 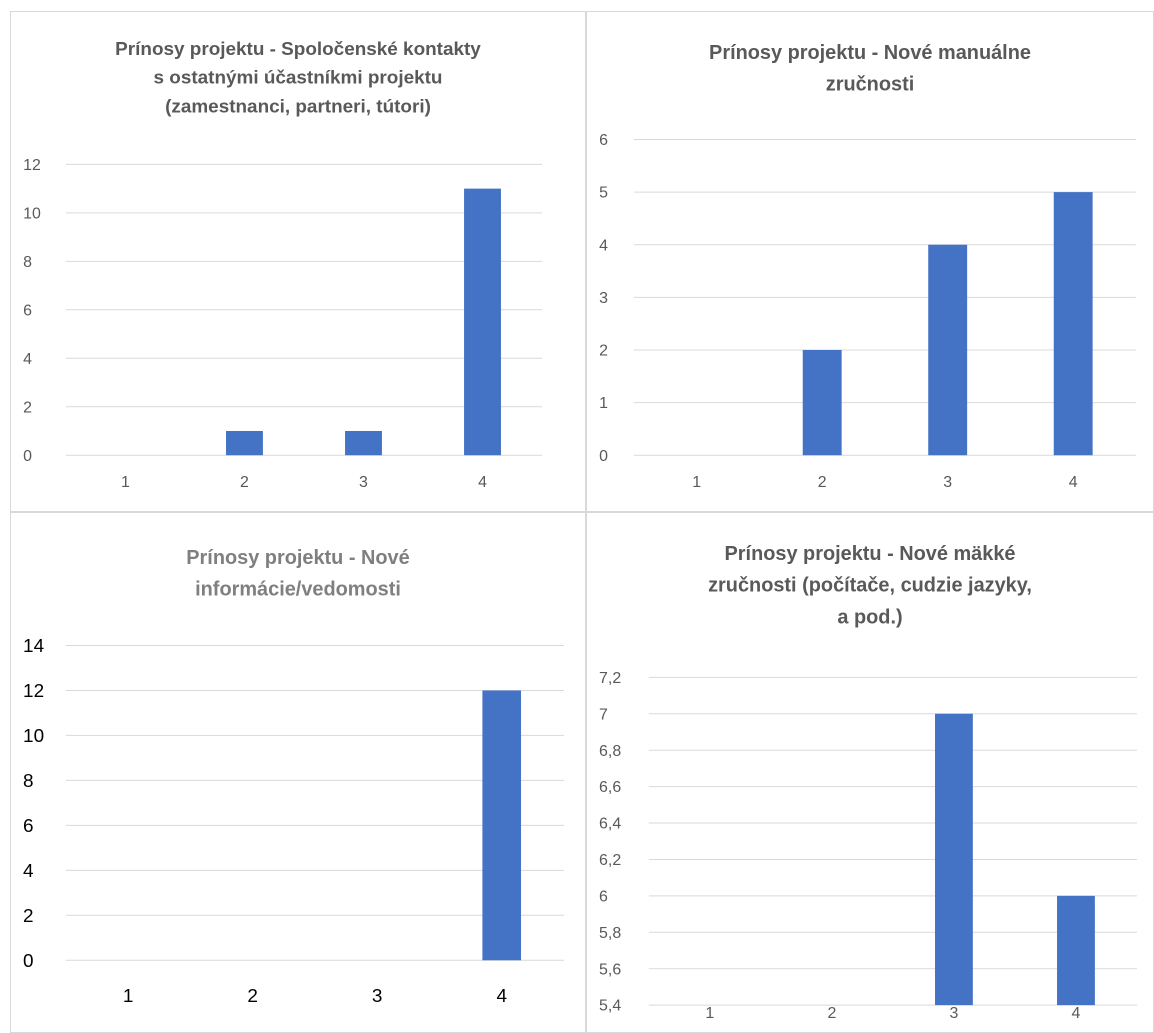 I want to click on y-tick-label: 1, so click(x=603, y=403).